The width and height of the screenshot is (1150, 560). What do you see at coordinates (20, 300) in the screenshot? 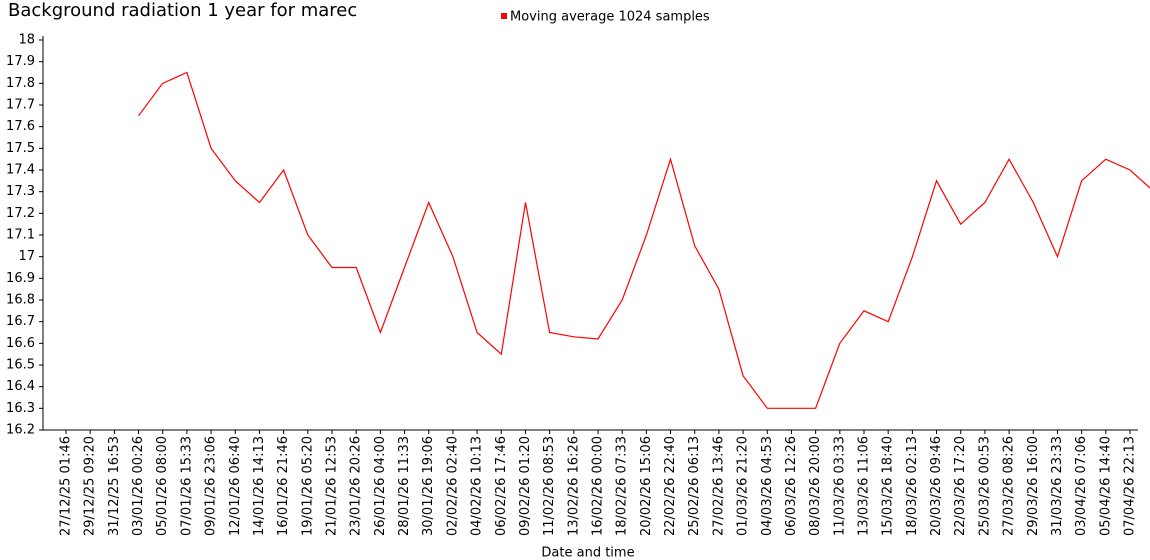
I see `y-tick-label: 16.8` at bounding box center [20, 300].